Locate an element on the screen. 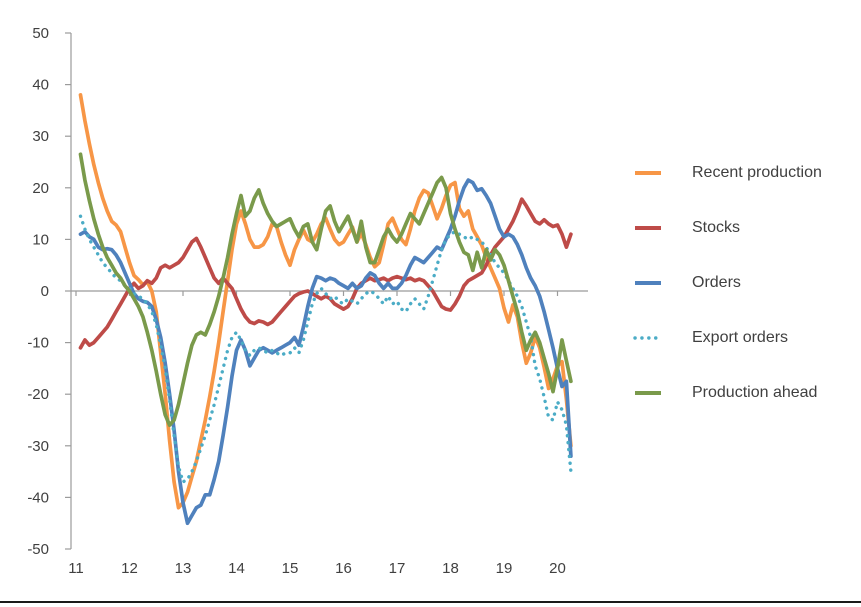 The image size is (861, 607). y-tick-label: 0 is located at coordinates (45, 291).